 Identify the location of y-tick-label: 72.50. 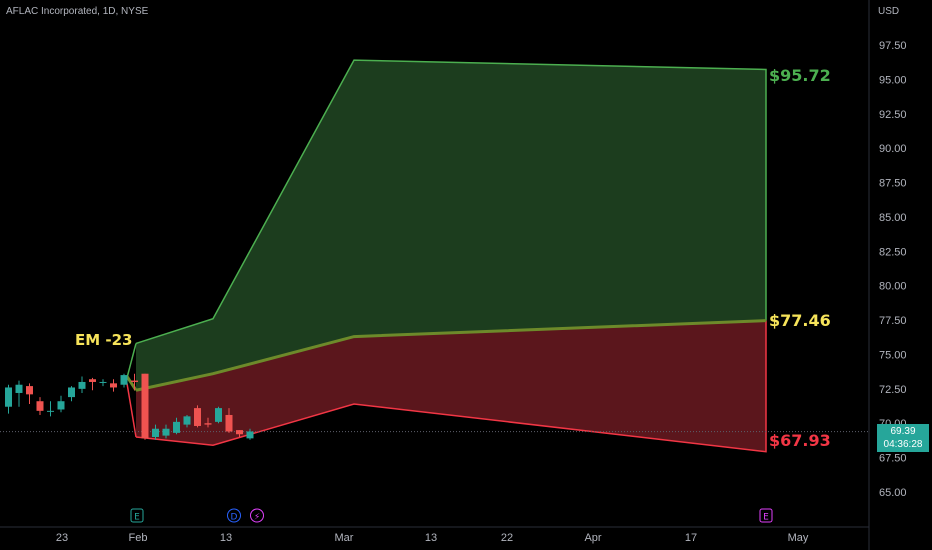
(893, 390).